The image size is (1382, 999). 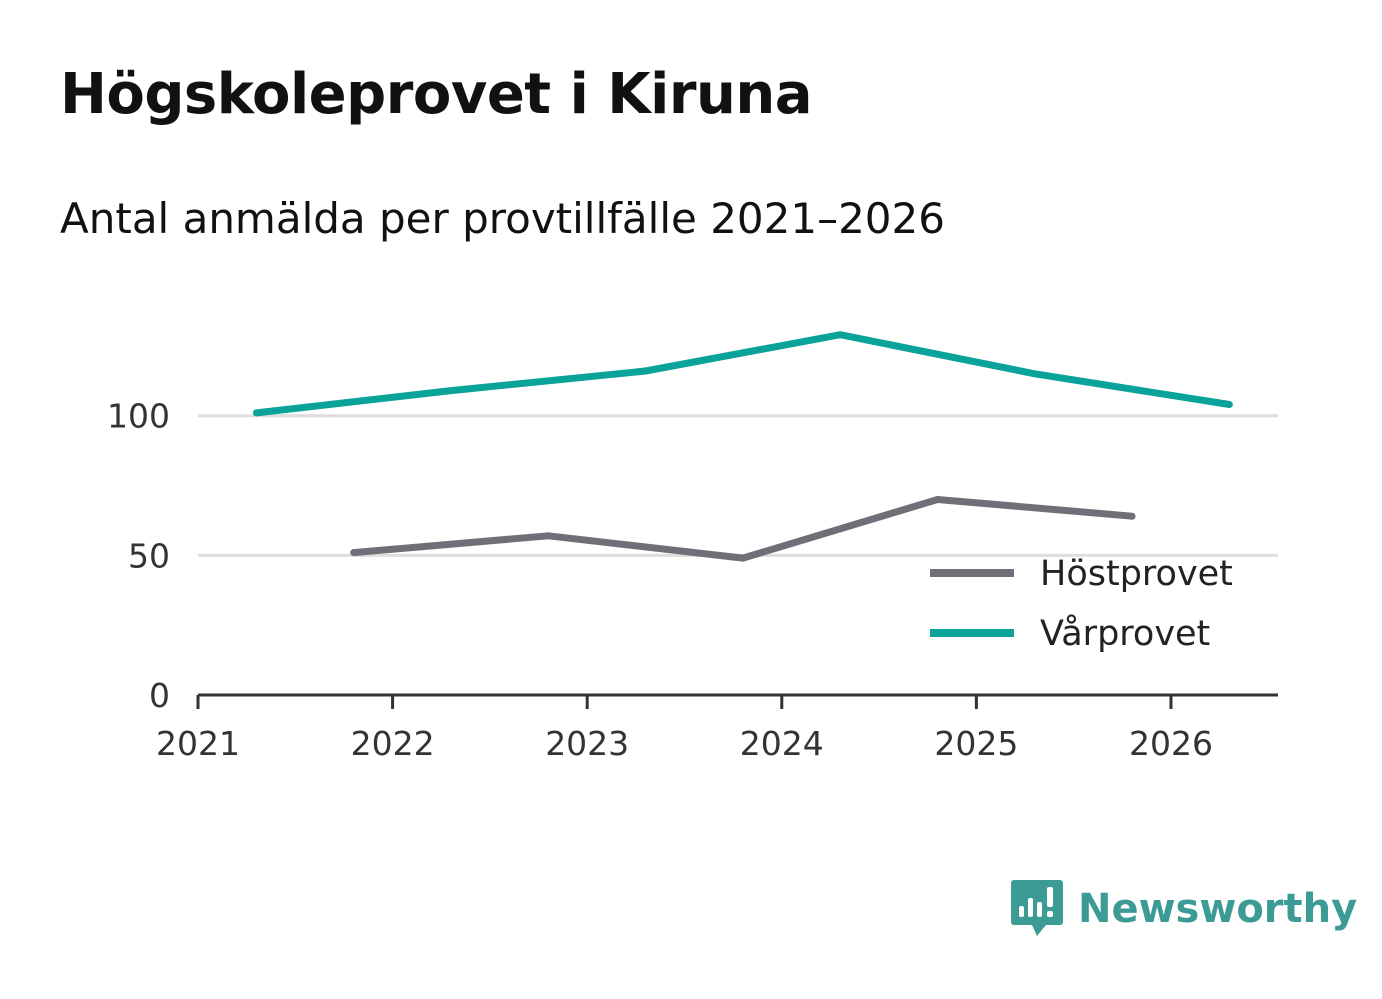 What do you see at coordinates (743, 529) in the screenshot?
I see `series-line-hostprovet` at bounding box center [743, 529].